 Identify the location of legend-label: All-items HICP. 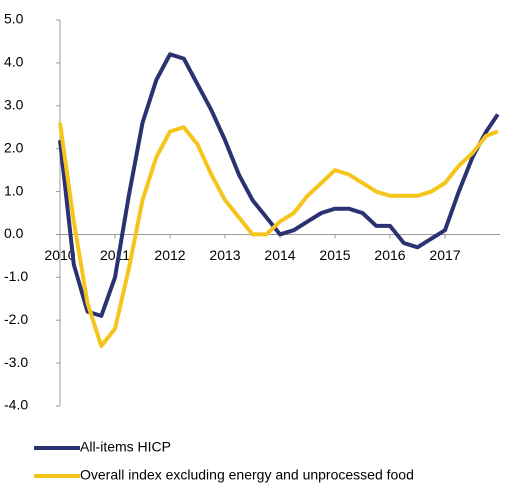
(125, 447).